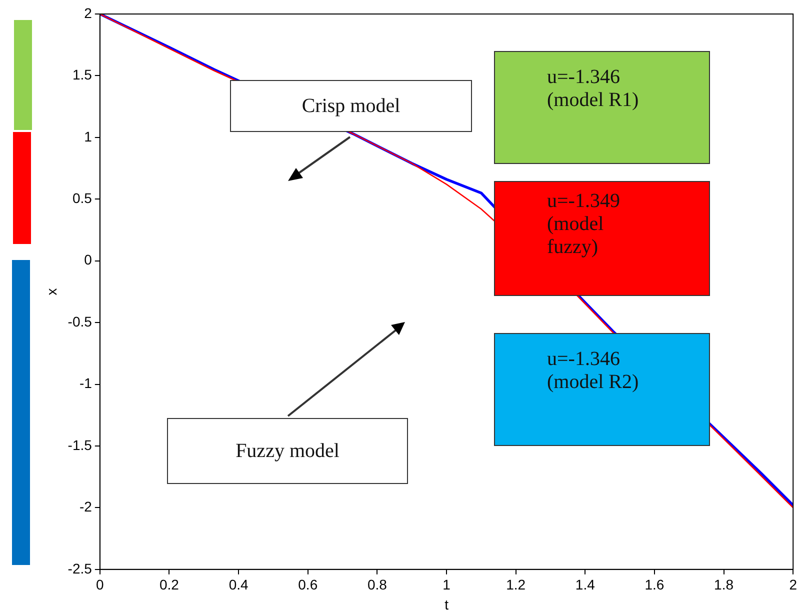 This screenshot has width=800, height=614. Describe the element at coordinates (88, 12) in the screenshot. I see `y-tick-label: 2` at that location.